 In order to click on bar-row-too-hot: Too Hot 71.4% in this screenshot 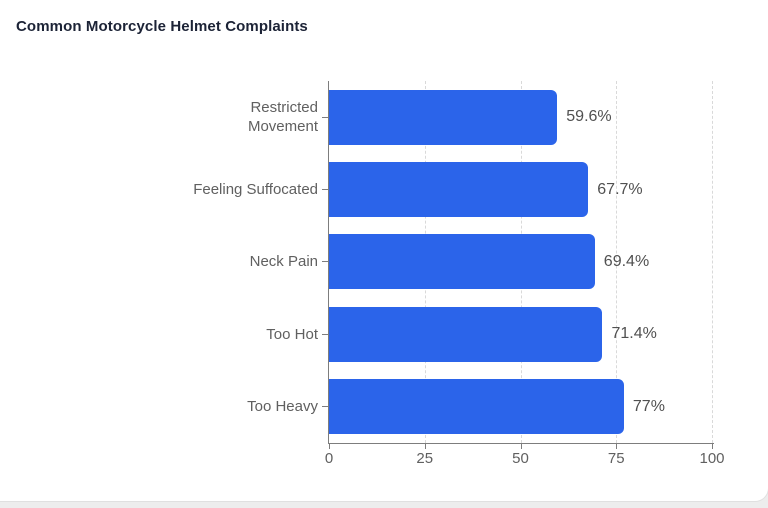, I will do `click(384, 334)`.